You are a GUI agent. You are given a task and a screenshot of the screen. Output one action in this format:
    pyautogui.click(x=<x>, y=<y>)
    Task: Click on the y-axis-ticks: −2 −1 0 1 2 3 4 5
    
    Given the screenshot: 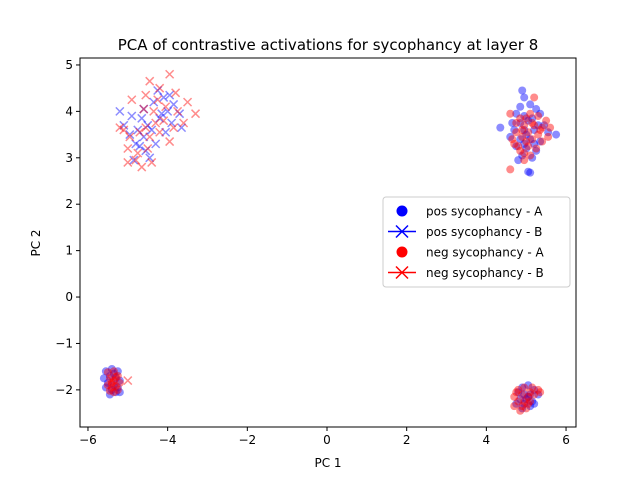 What is the action you would take?
    pyautogui.click(x=67, y=227)
    